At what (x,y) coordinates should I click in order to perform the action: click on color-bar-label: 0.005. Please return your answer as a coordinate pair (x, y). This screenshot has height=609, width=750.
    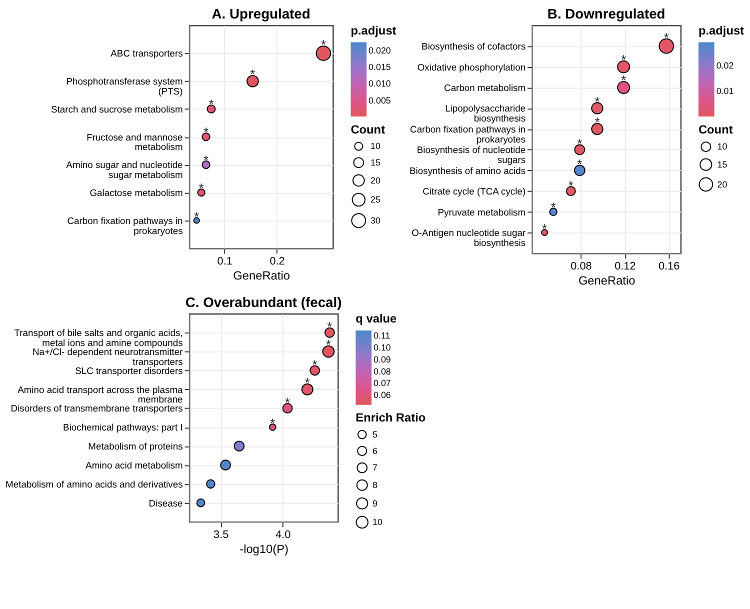
    Looking at the image, I should click on (379, 100).